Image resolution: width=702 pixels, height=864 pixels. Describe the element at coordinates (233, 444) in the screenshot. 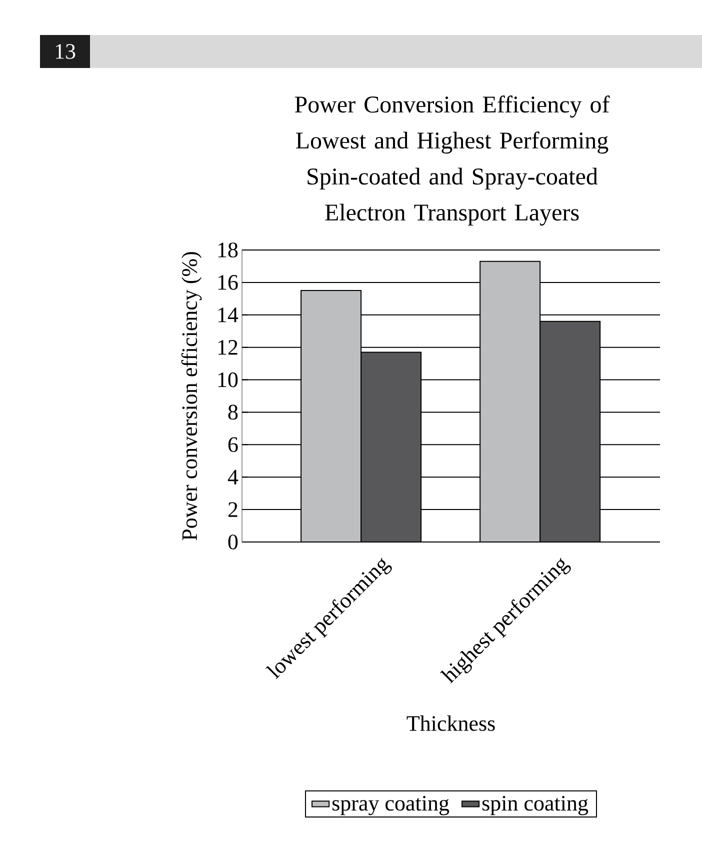

I see `y-tick-label: 6` at that location.